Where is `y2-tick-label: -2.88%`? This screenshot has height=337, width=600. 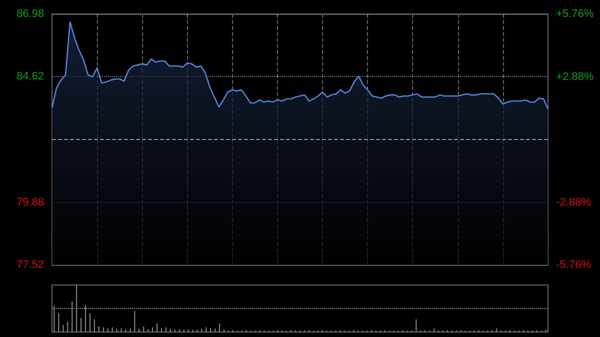 y2-tick-label: -2.88% is located at coordinates (574, 202).